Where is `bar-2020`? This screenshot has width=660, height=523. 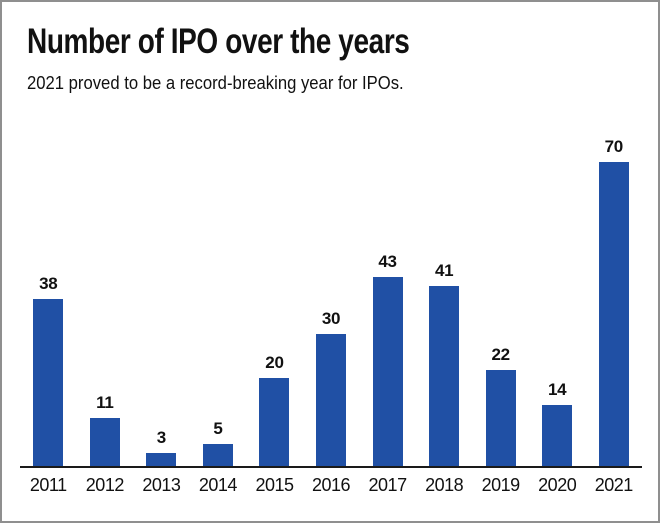 bar-2020 is located at coordinates (557, 435).